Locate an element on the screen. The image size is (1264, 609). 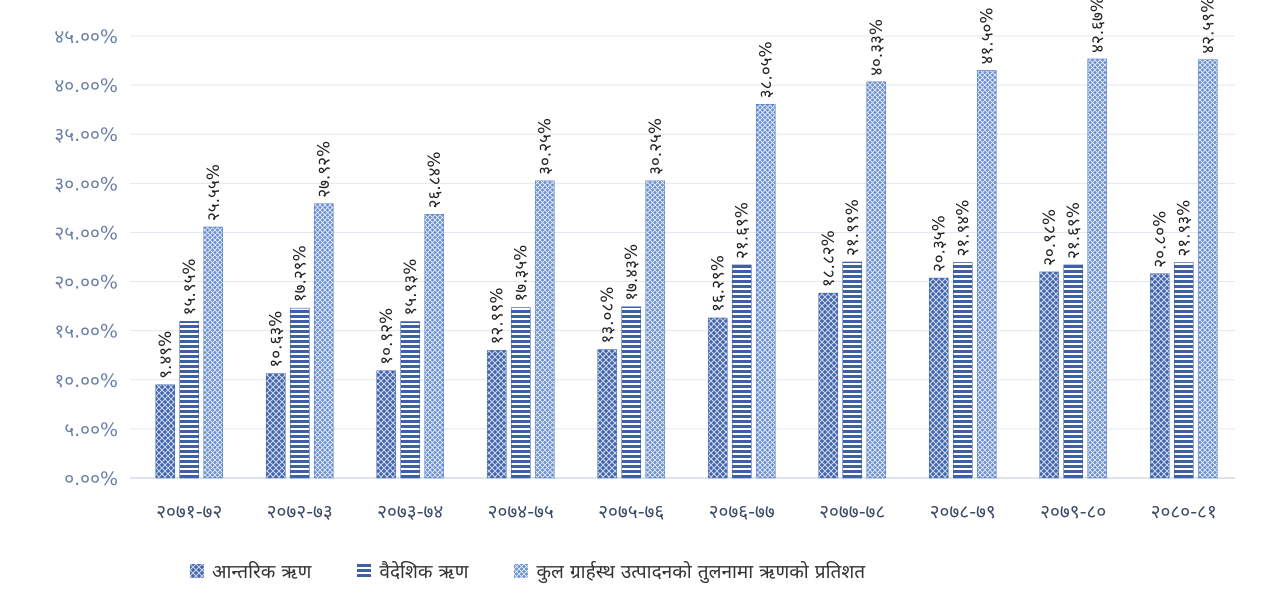
data-label-total: २६.८४% is located at coordinates (435, 179).